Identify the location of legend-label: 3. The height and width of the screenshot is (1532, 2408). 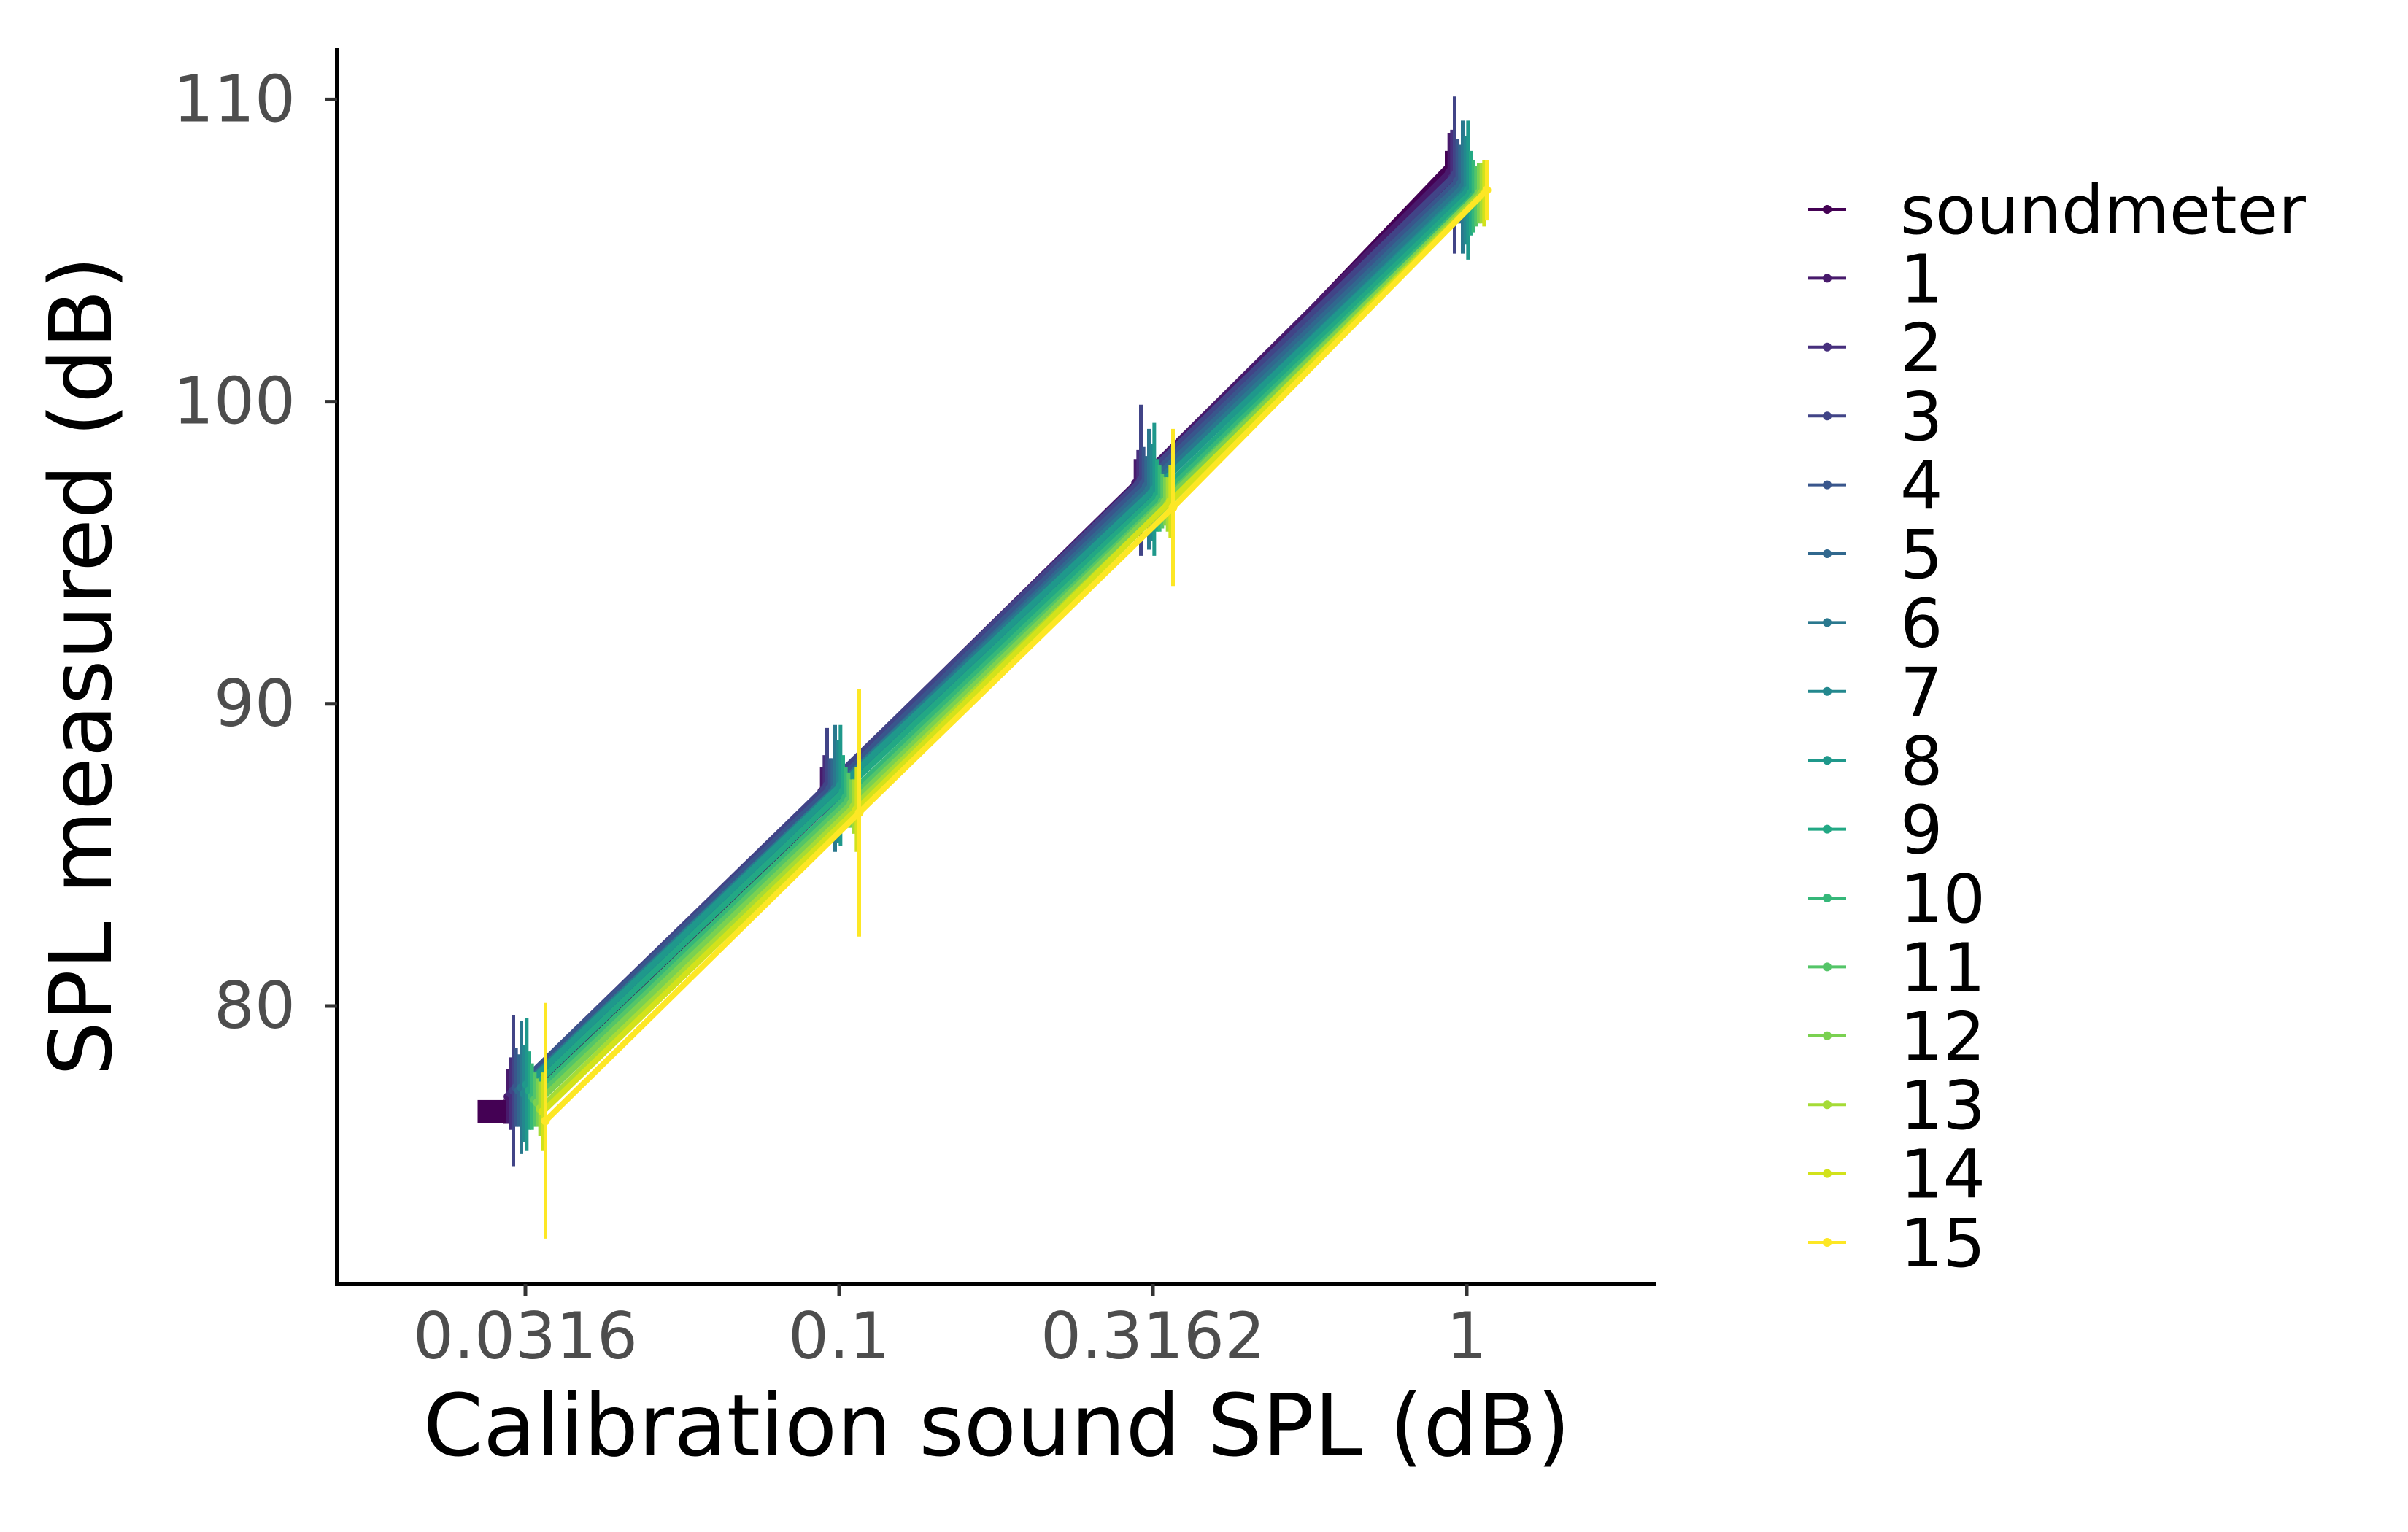
(1921, 417).